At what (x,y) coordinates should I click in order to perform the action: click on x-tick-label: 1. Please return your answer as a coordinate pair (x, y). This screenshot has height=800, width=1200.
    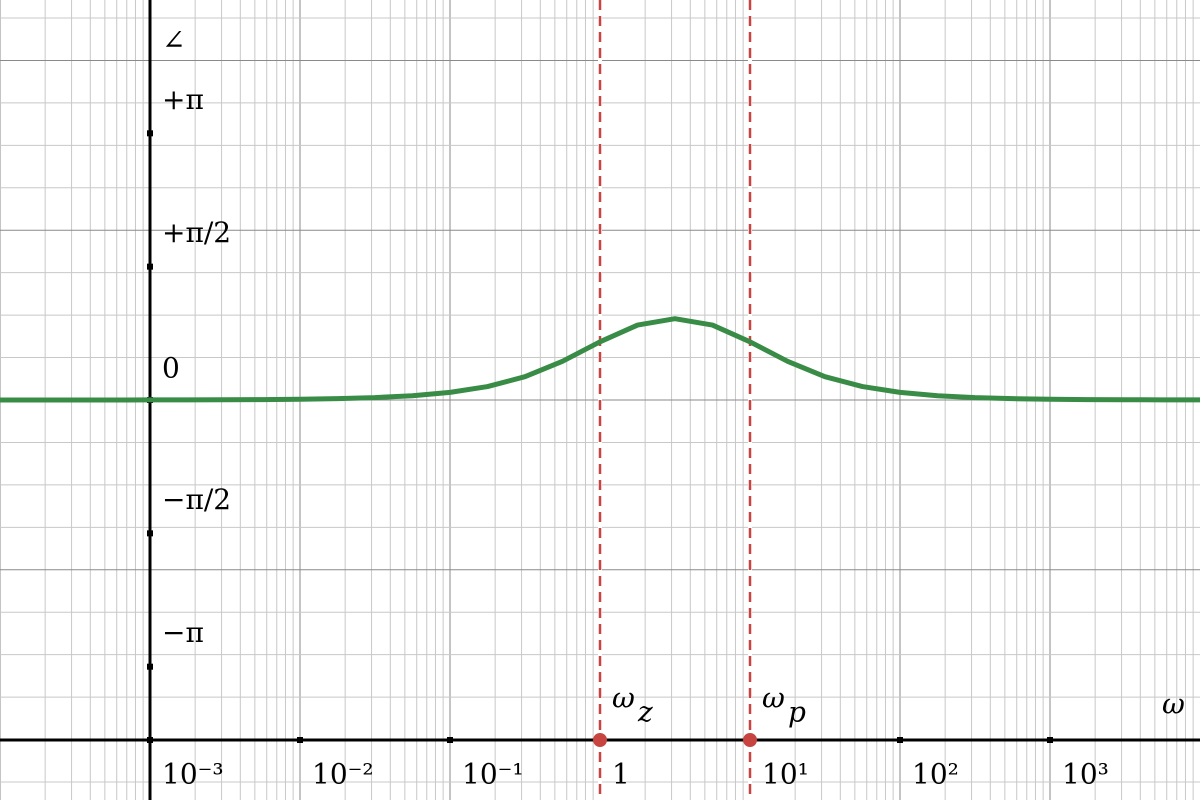
    Looking at the image, I should click on (621, 774).